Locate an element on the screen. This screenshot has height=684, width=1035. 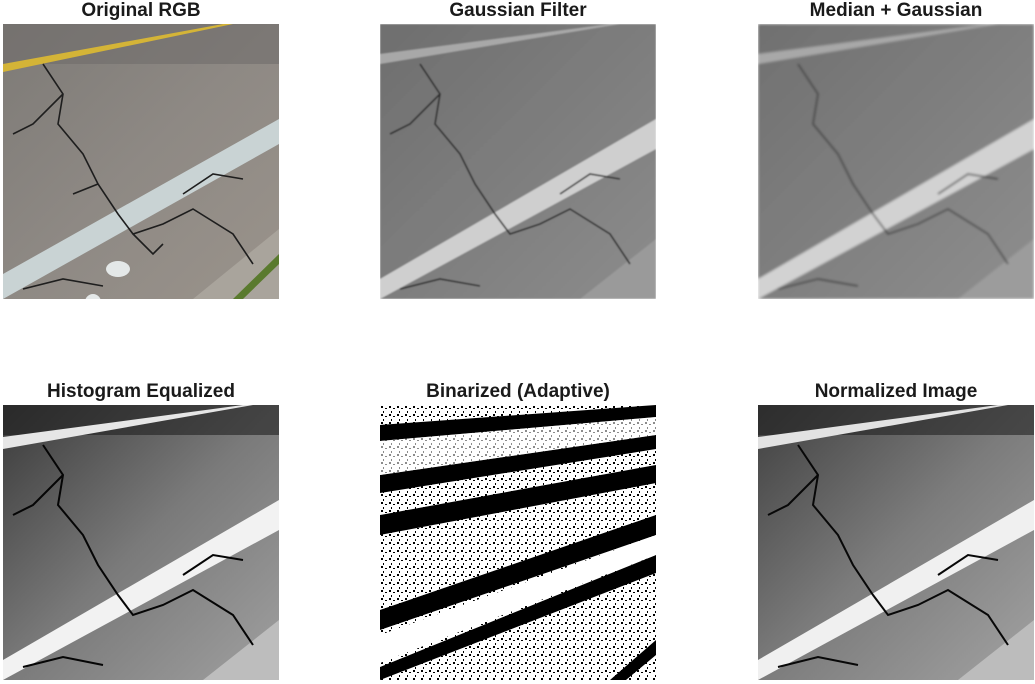
panel-title: Gaussian Filter is located at coordinates (518, 11).